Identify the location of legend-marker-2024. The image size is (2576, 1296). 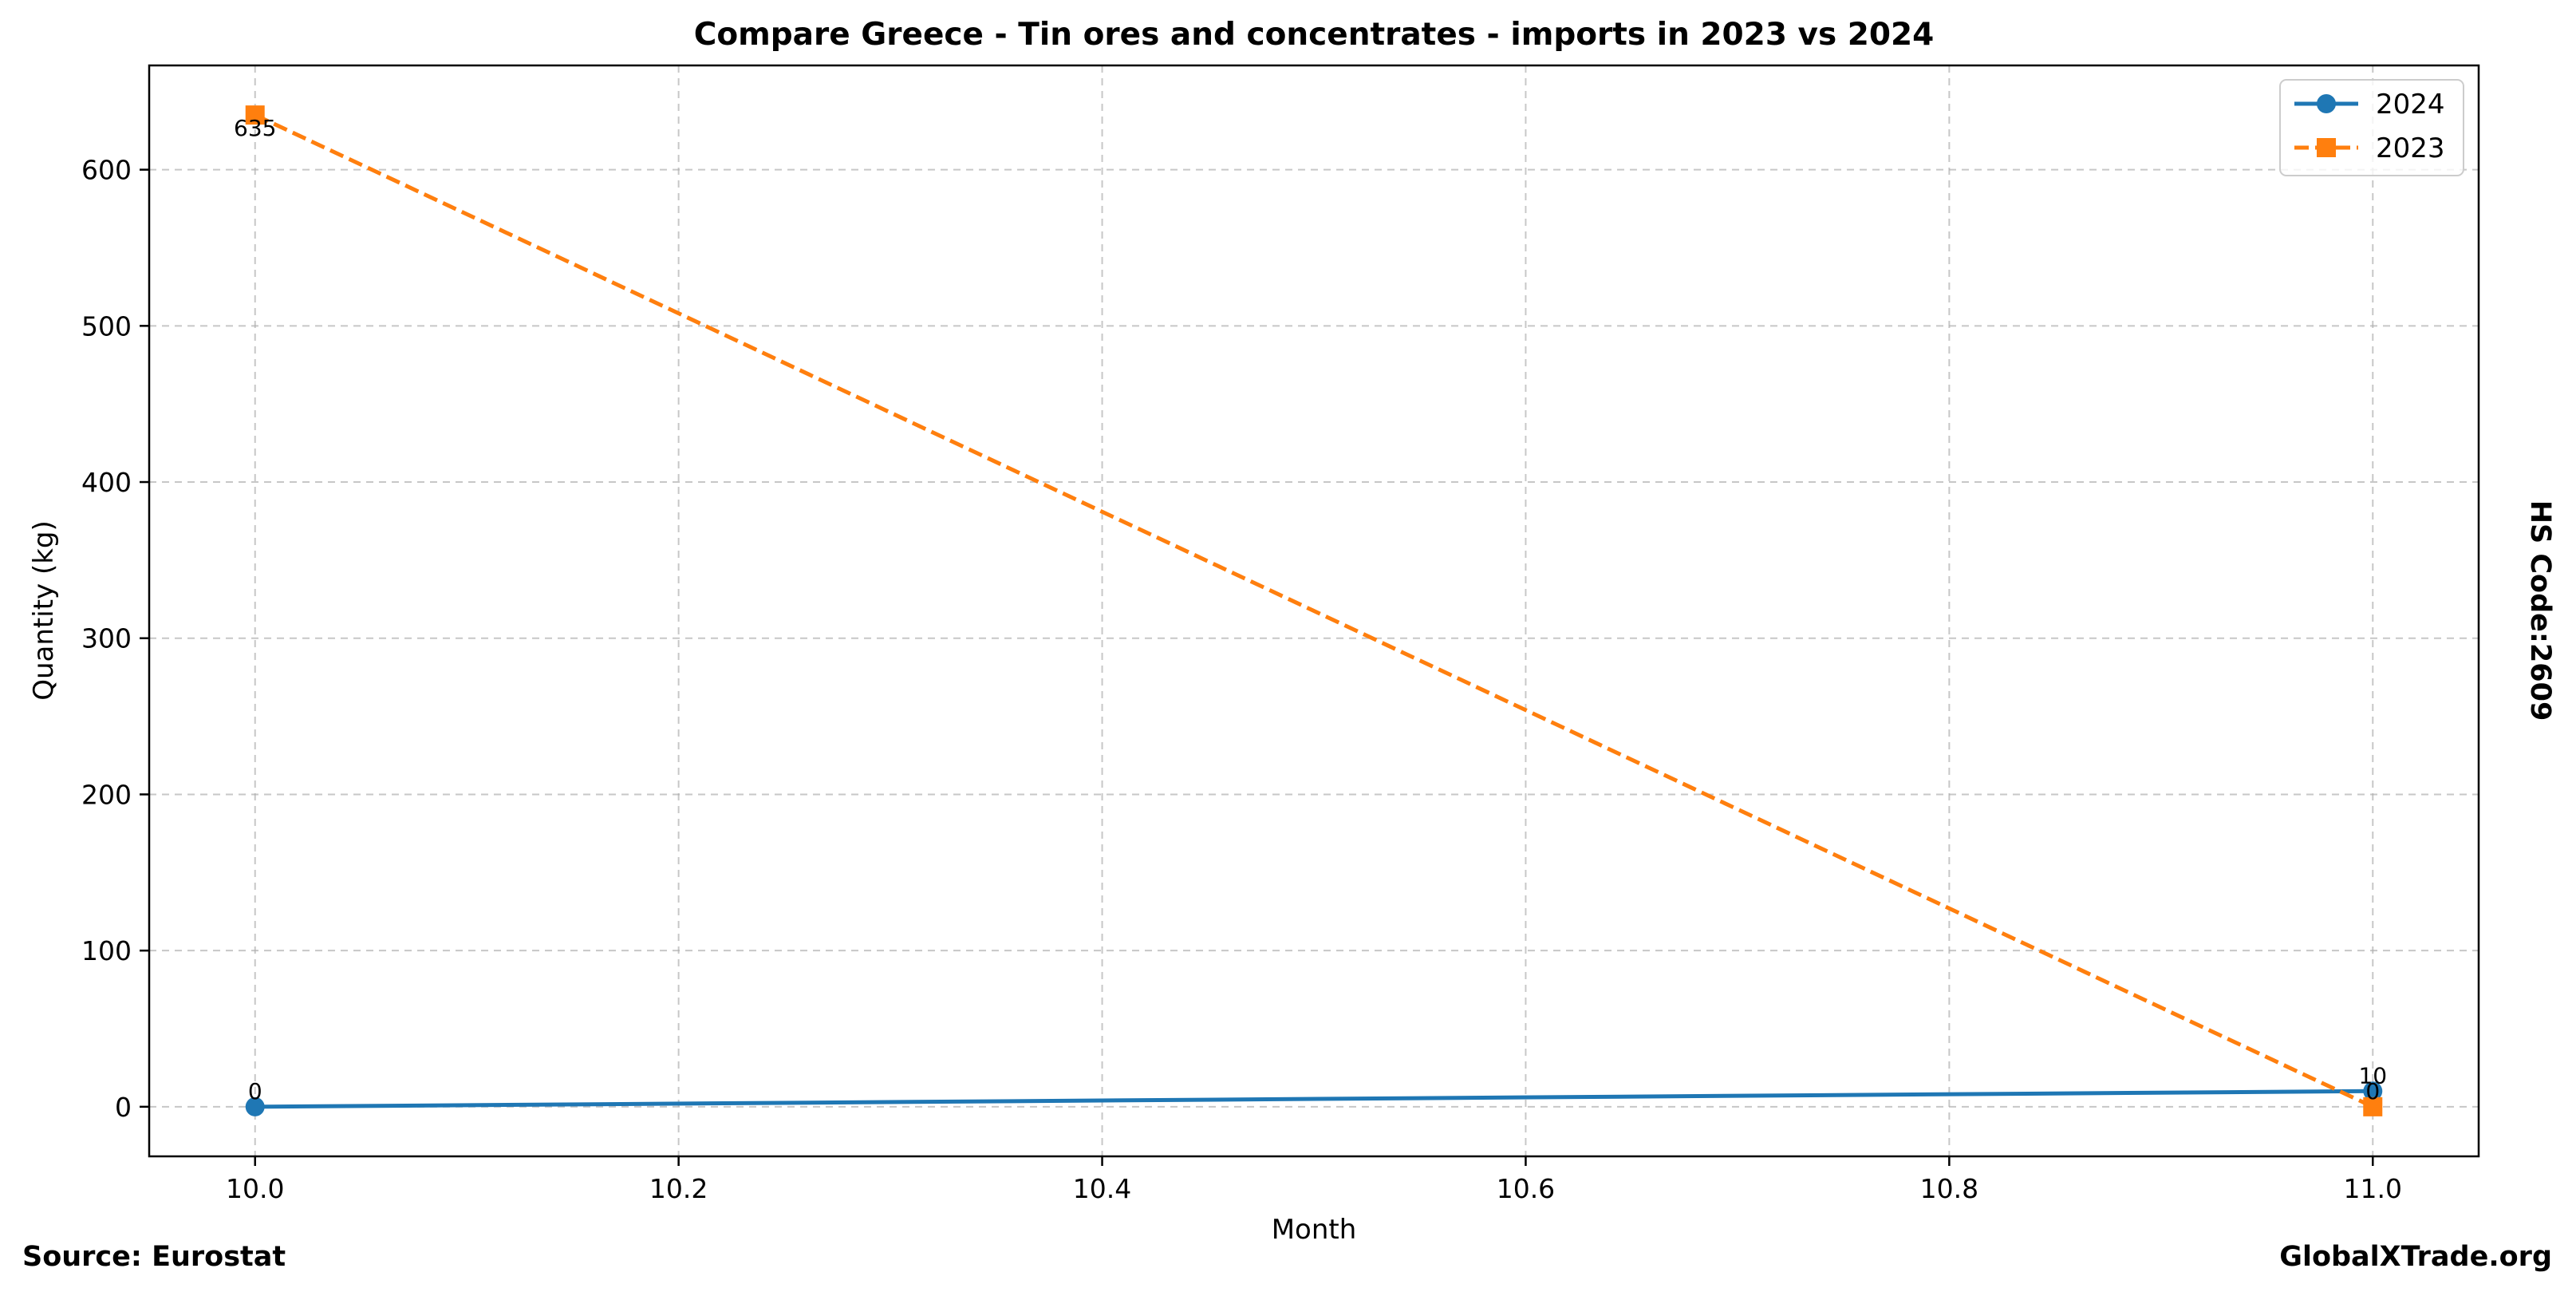
(2326, 104).